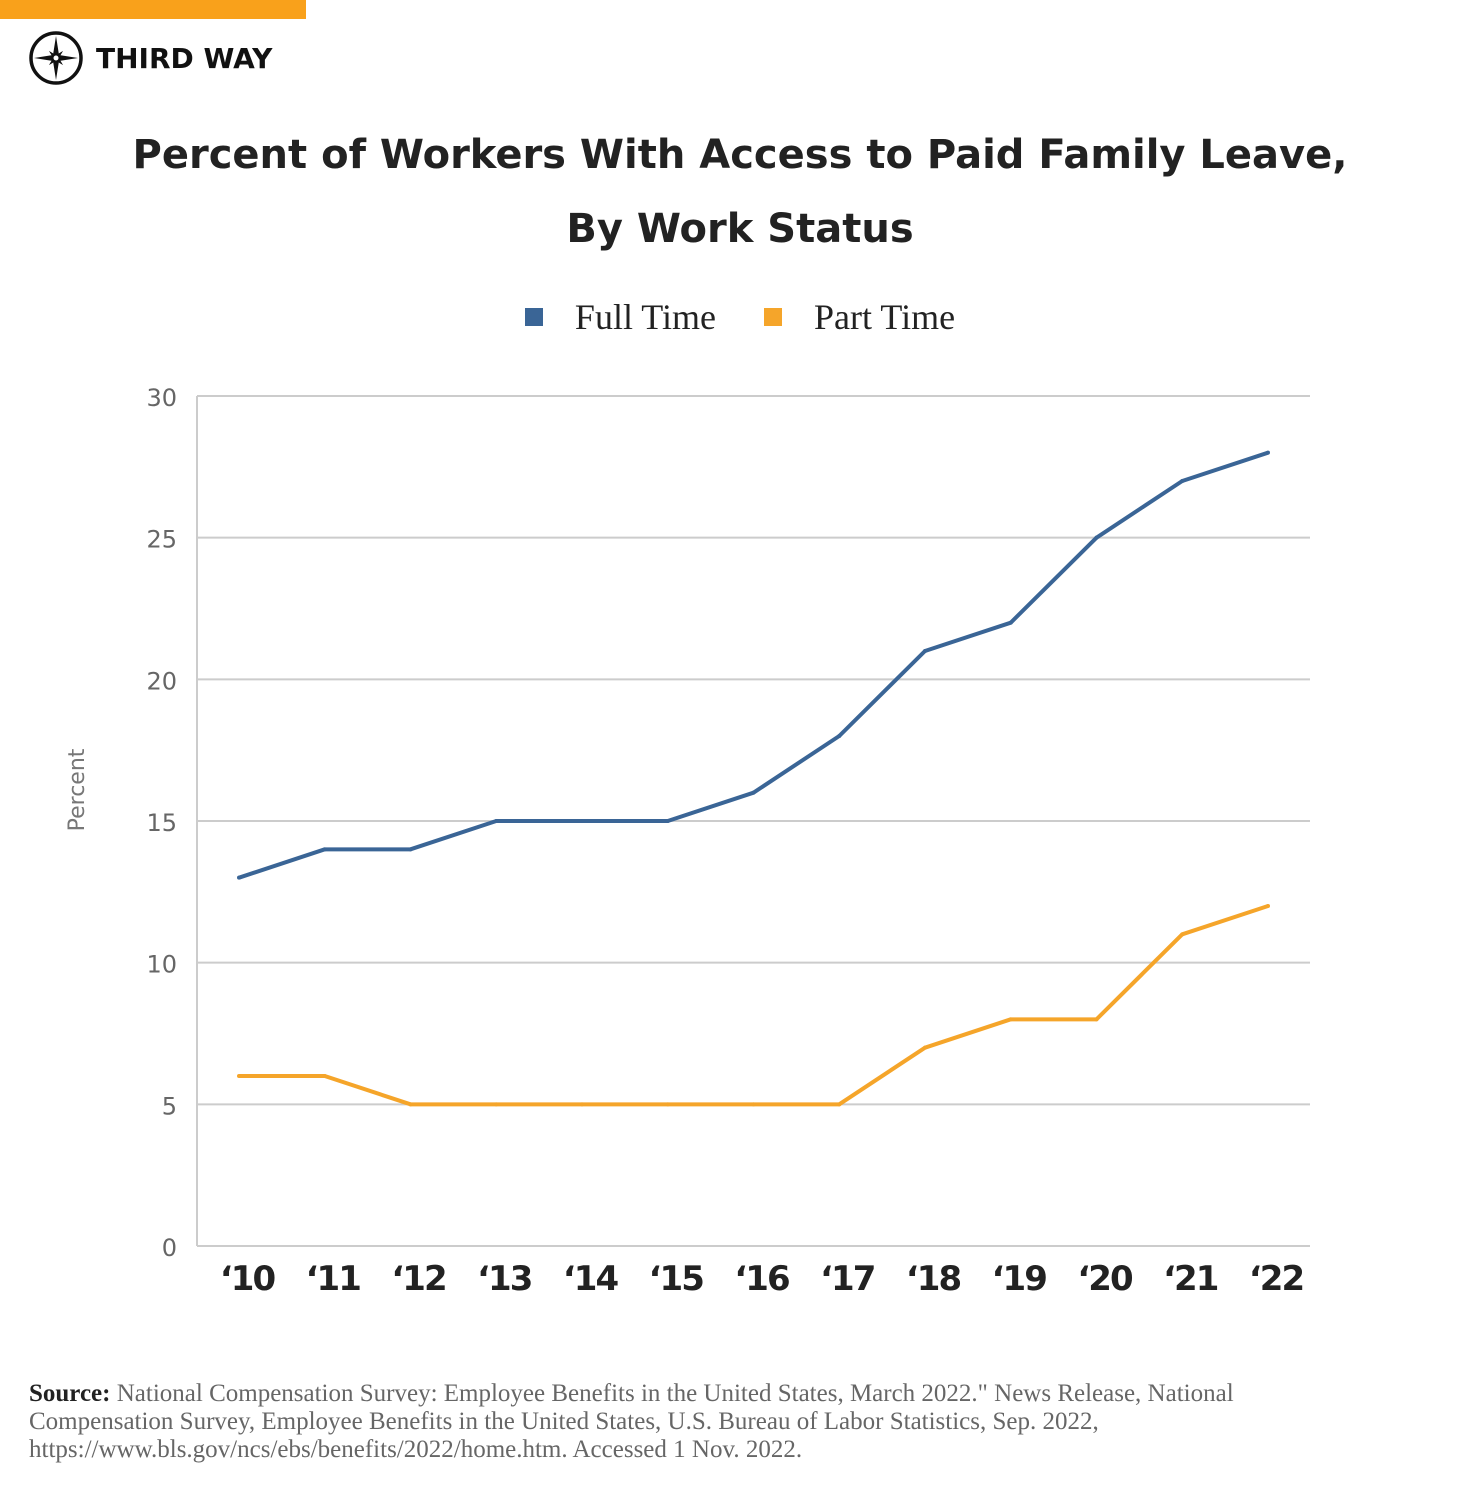 This screenshot has height=1506, width=1480. I want to click on legend: Full Time Part Time, so click(740, 317).